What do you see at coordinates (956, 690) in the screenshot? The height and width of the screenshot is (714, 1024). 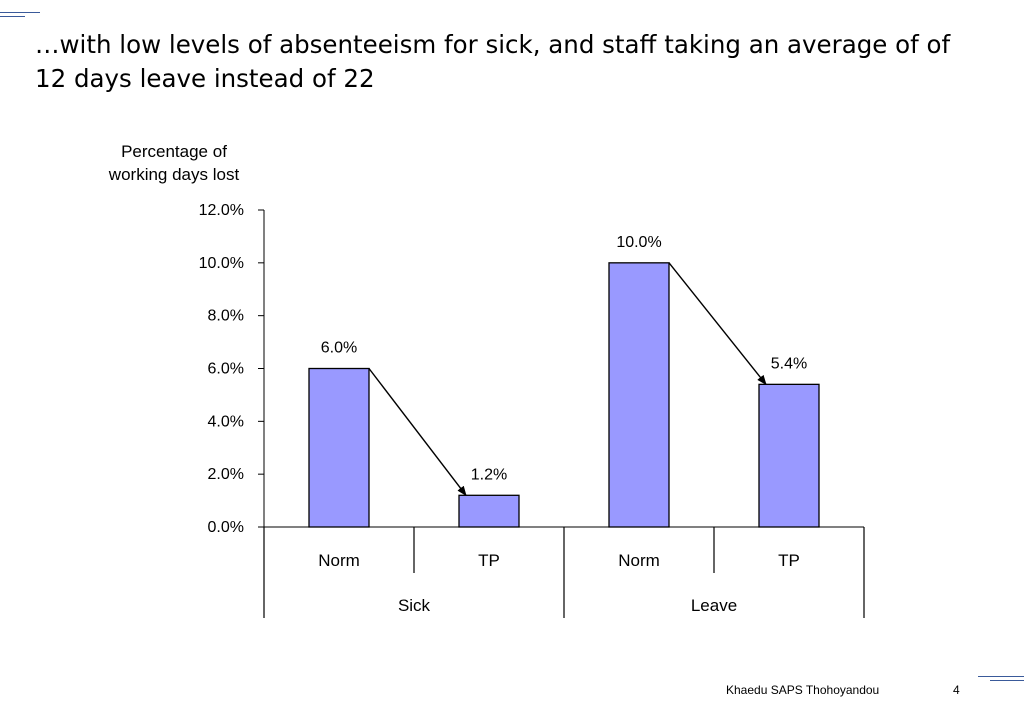 I see `page-number: 4` at bounding box center [956, 690].